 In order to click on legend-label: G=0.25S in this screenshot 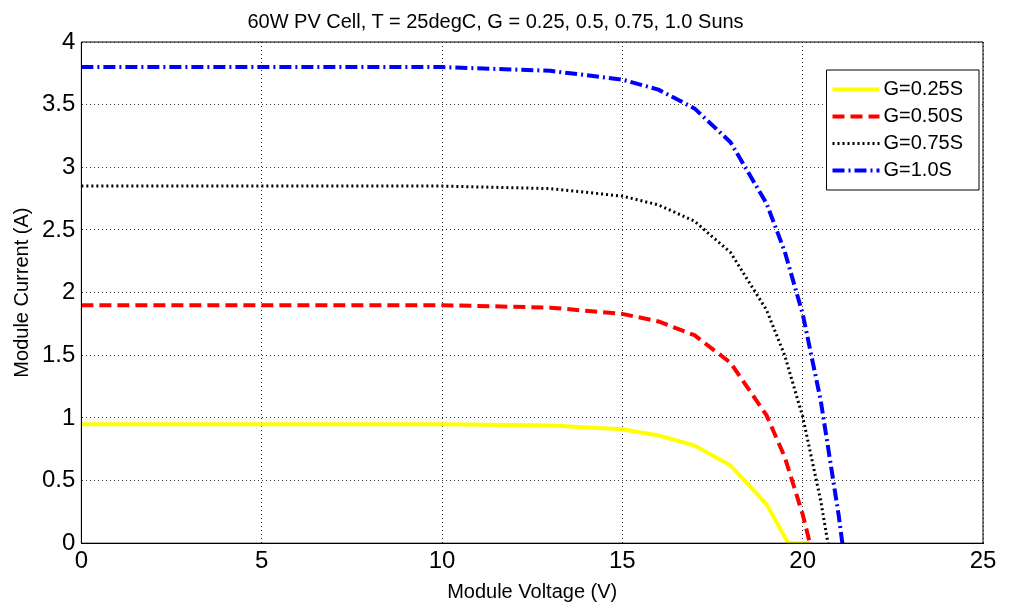, I will do `click(923, 88)`.